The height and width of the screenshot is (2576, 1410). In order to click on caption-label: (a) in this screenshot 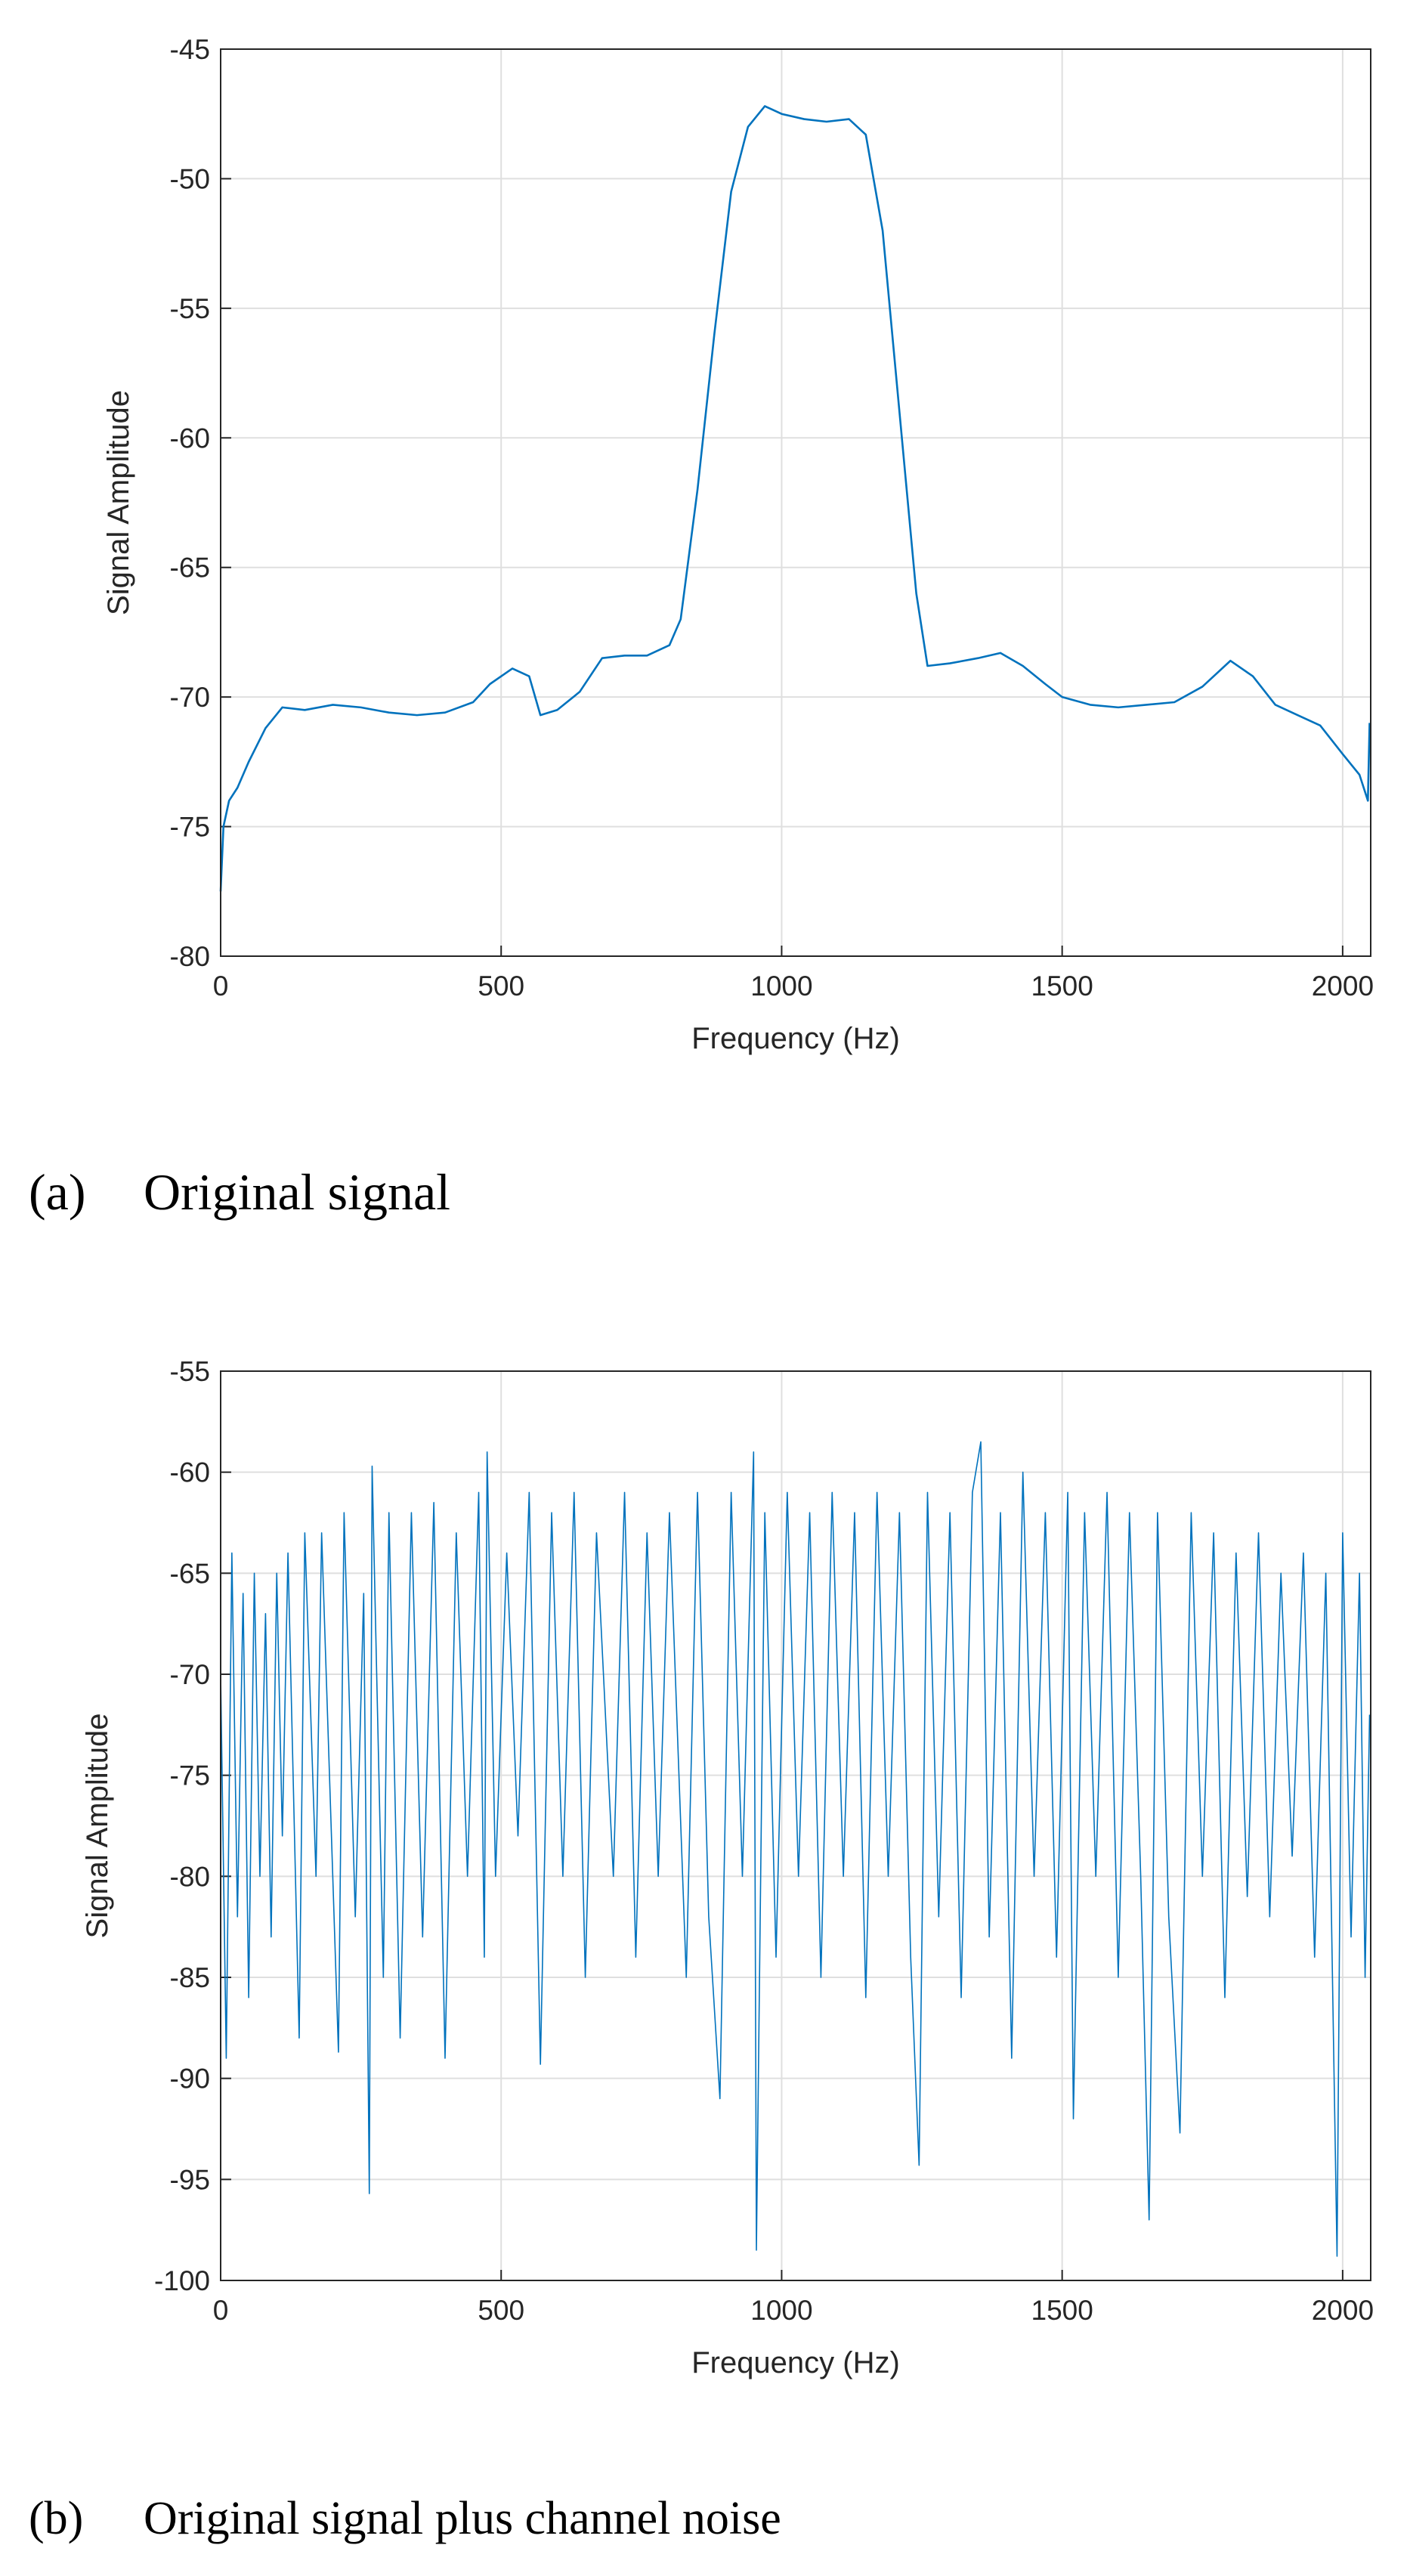, I will do `click(57, 1192)`.